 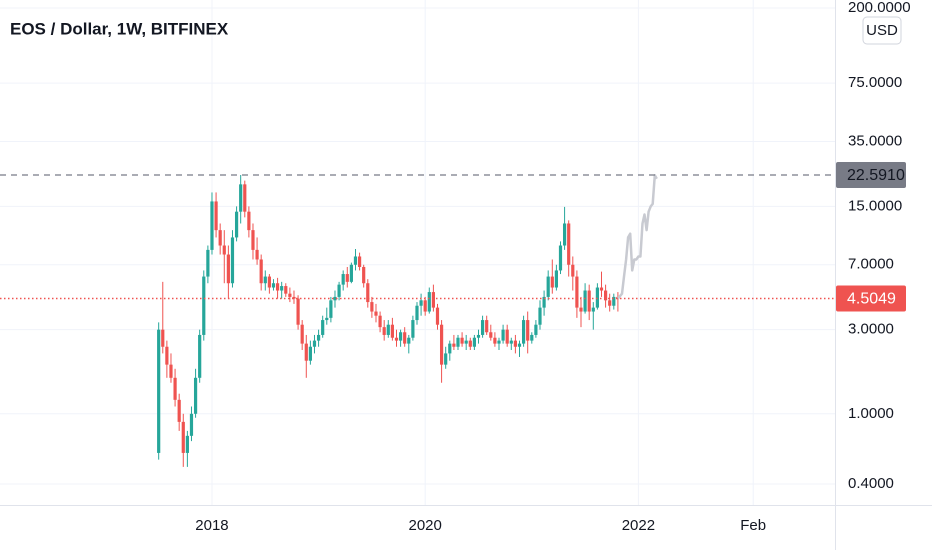 I want to click on y-tick-label: 3.0000, so click(x=871, y=329).